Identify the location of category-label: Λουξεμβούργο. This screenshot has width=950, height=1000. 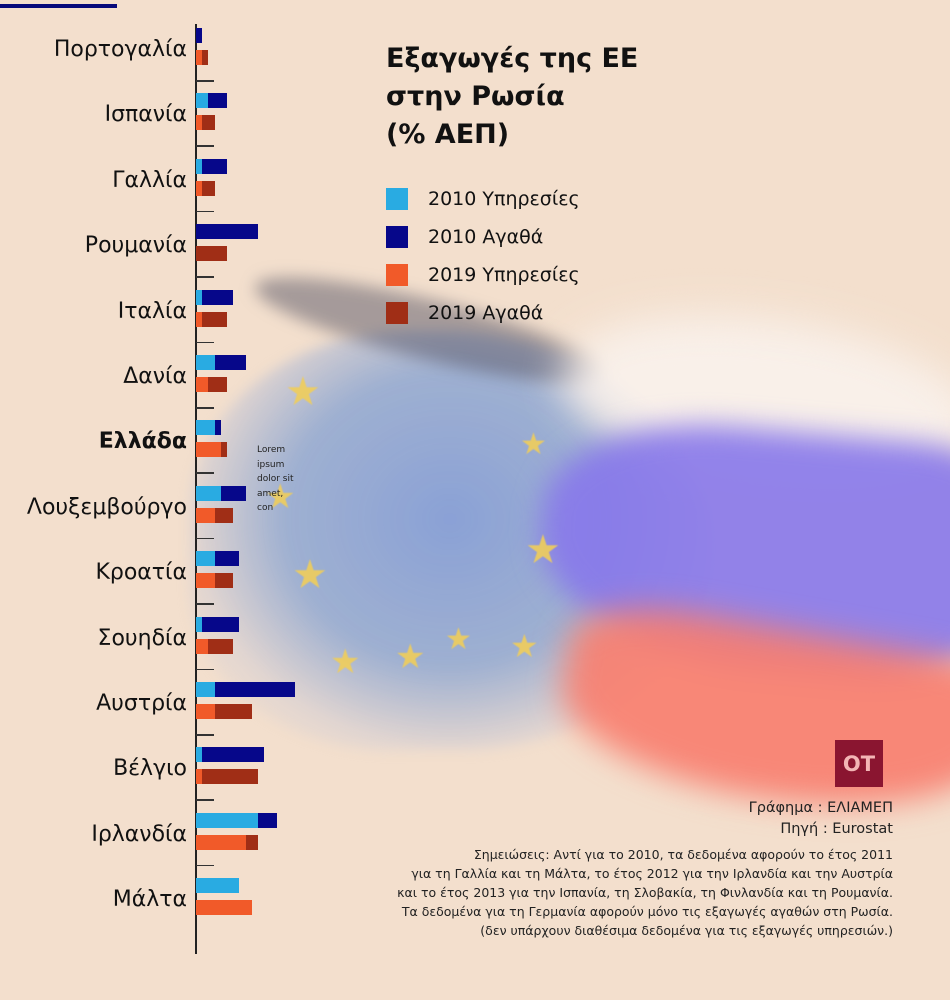
(106, 507).